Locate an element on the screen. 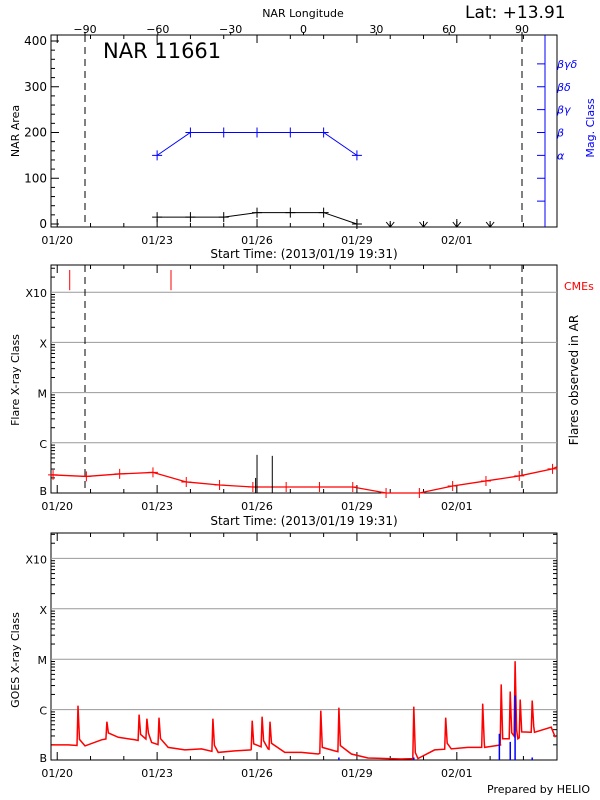 The height and width of the screenshot is (800, 600). mag-class-axis-title: Mag. Class is located at coordinates (590, 127).